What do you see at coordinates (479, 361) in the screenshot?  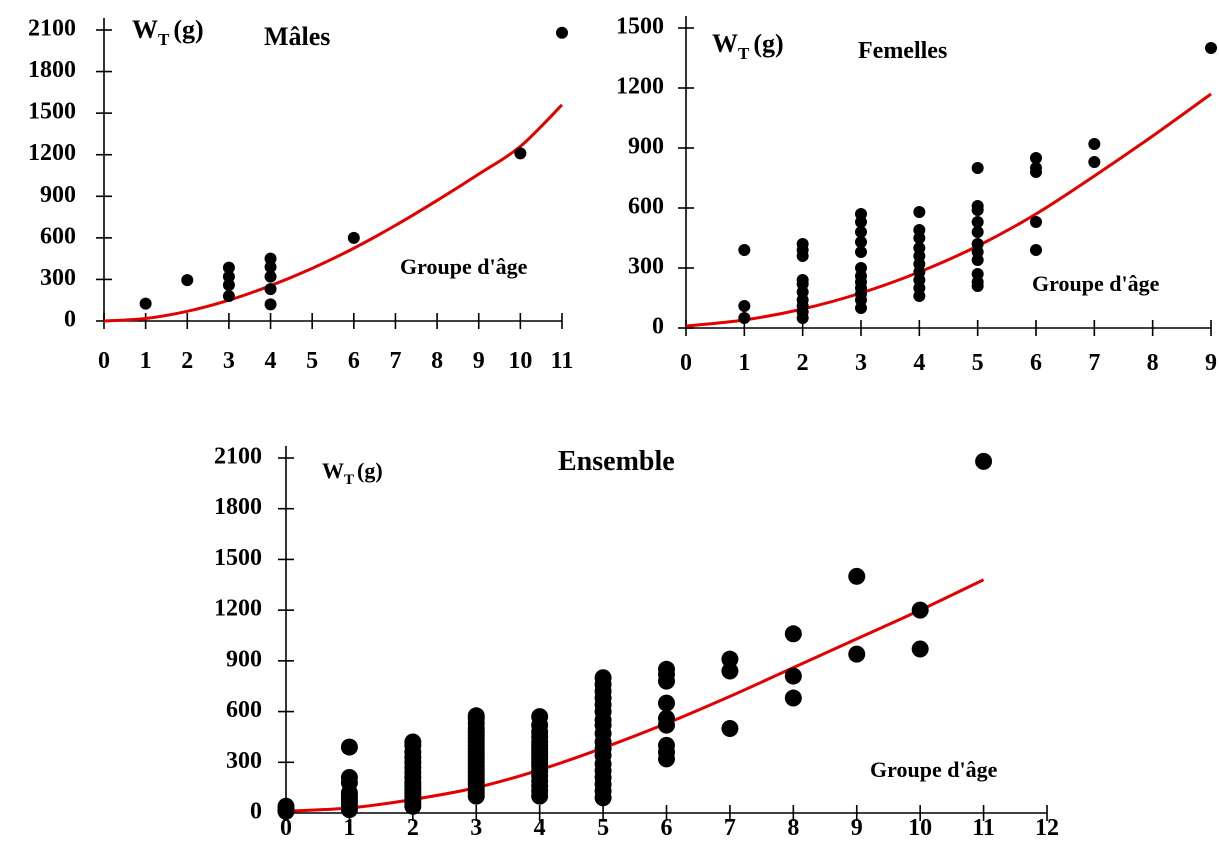 I see `males-x-tick-label: 9` at bounding box center [479, 361].